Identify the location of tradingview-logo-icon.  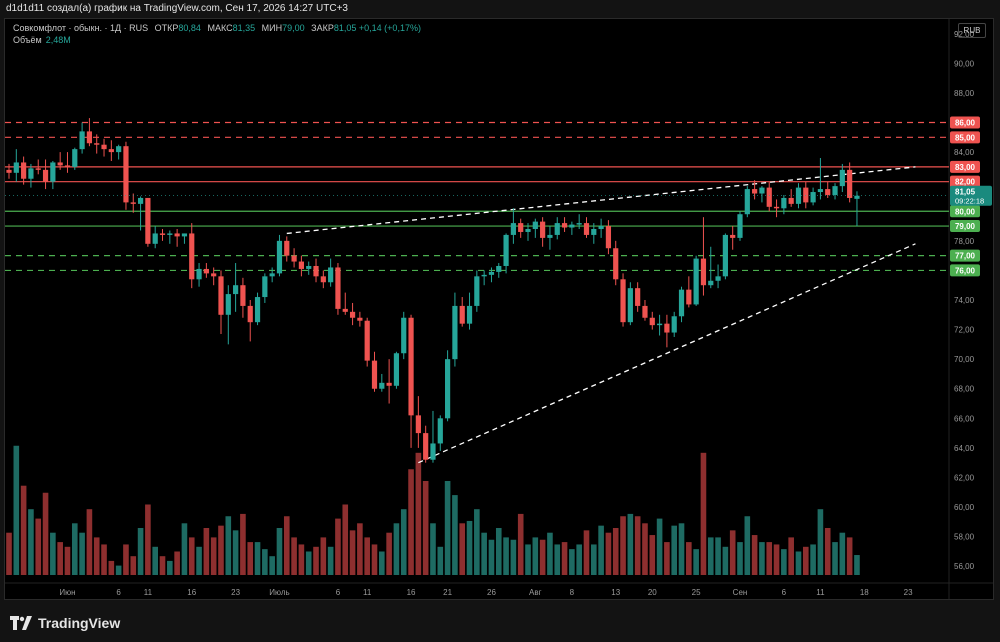
(21, 623).